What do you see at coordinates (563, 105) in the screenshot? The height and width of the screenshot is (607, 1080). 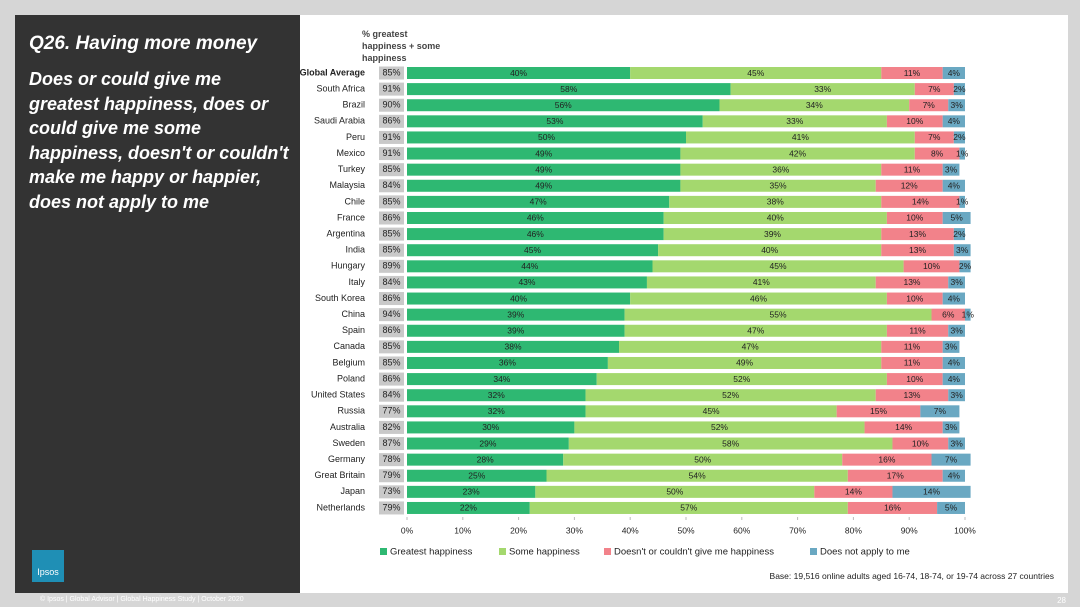 I see `data-label: 56%` at bounding box center [563, 105].